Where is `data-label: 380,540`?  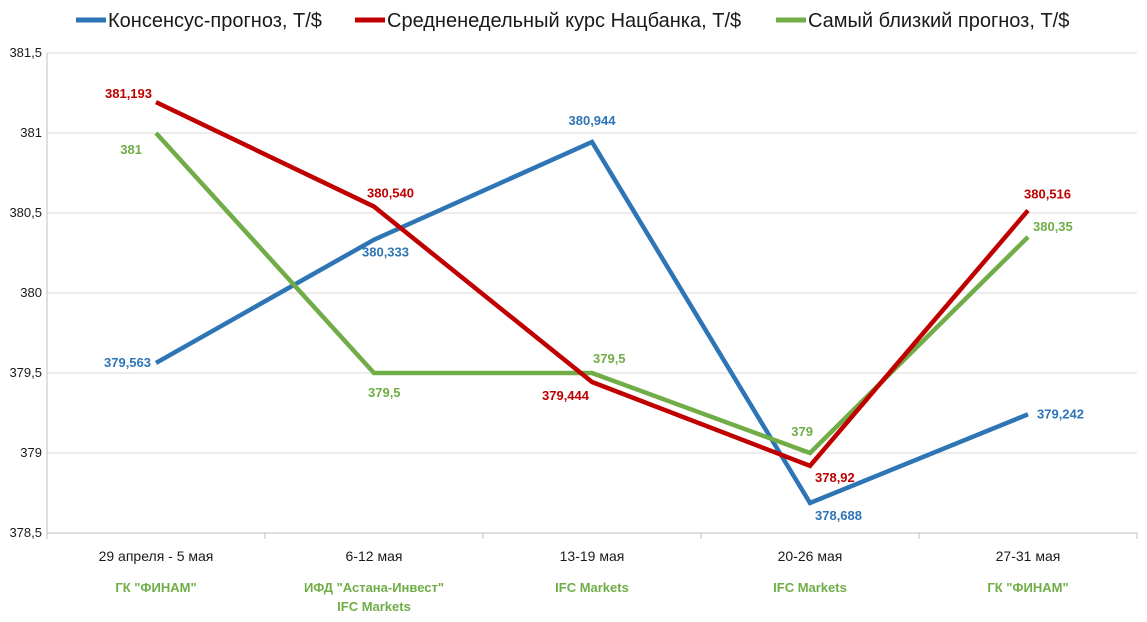 data-label: 380,540 is located at coordinates (390, 193).